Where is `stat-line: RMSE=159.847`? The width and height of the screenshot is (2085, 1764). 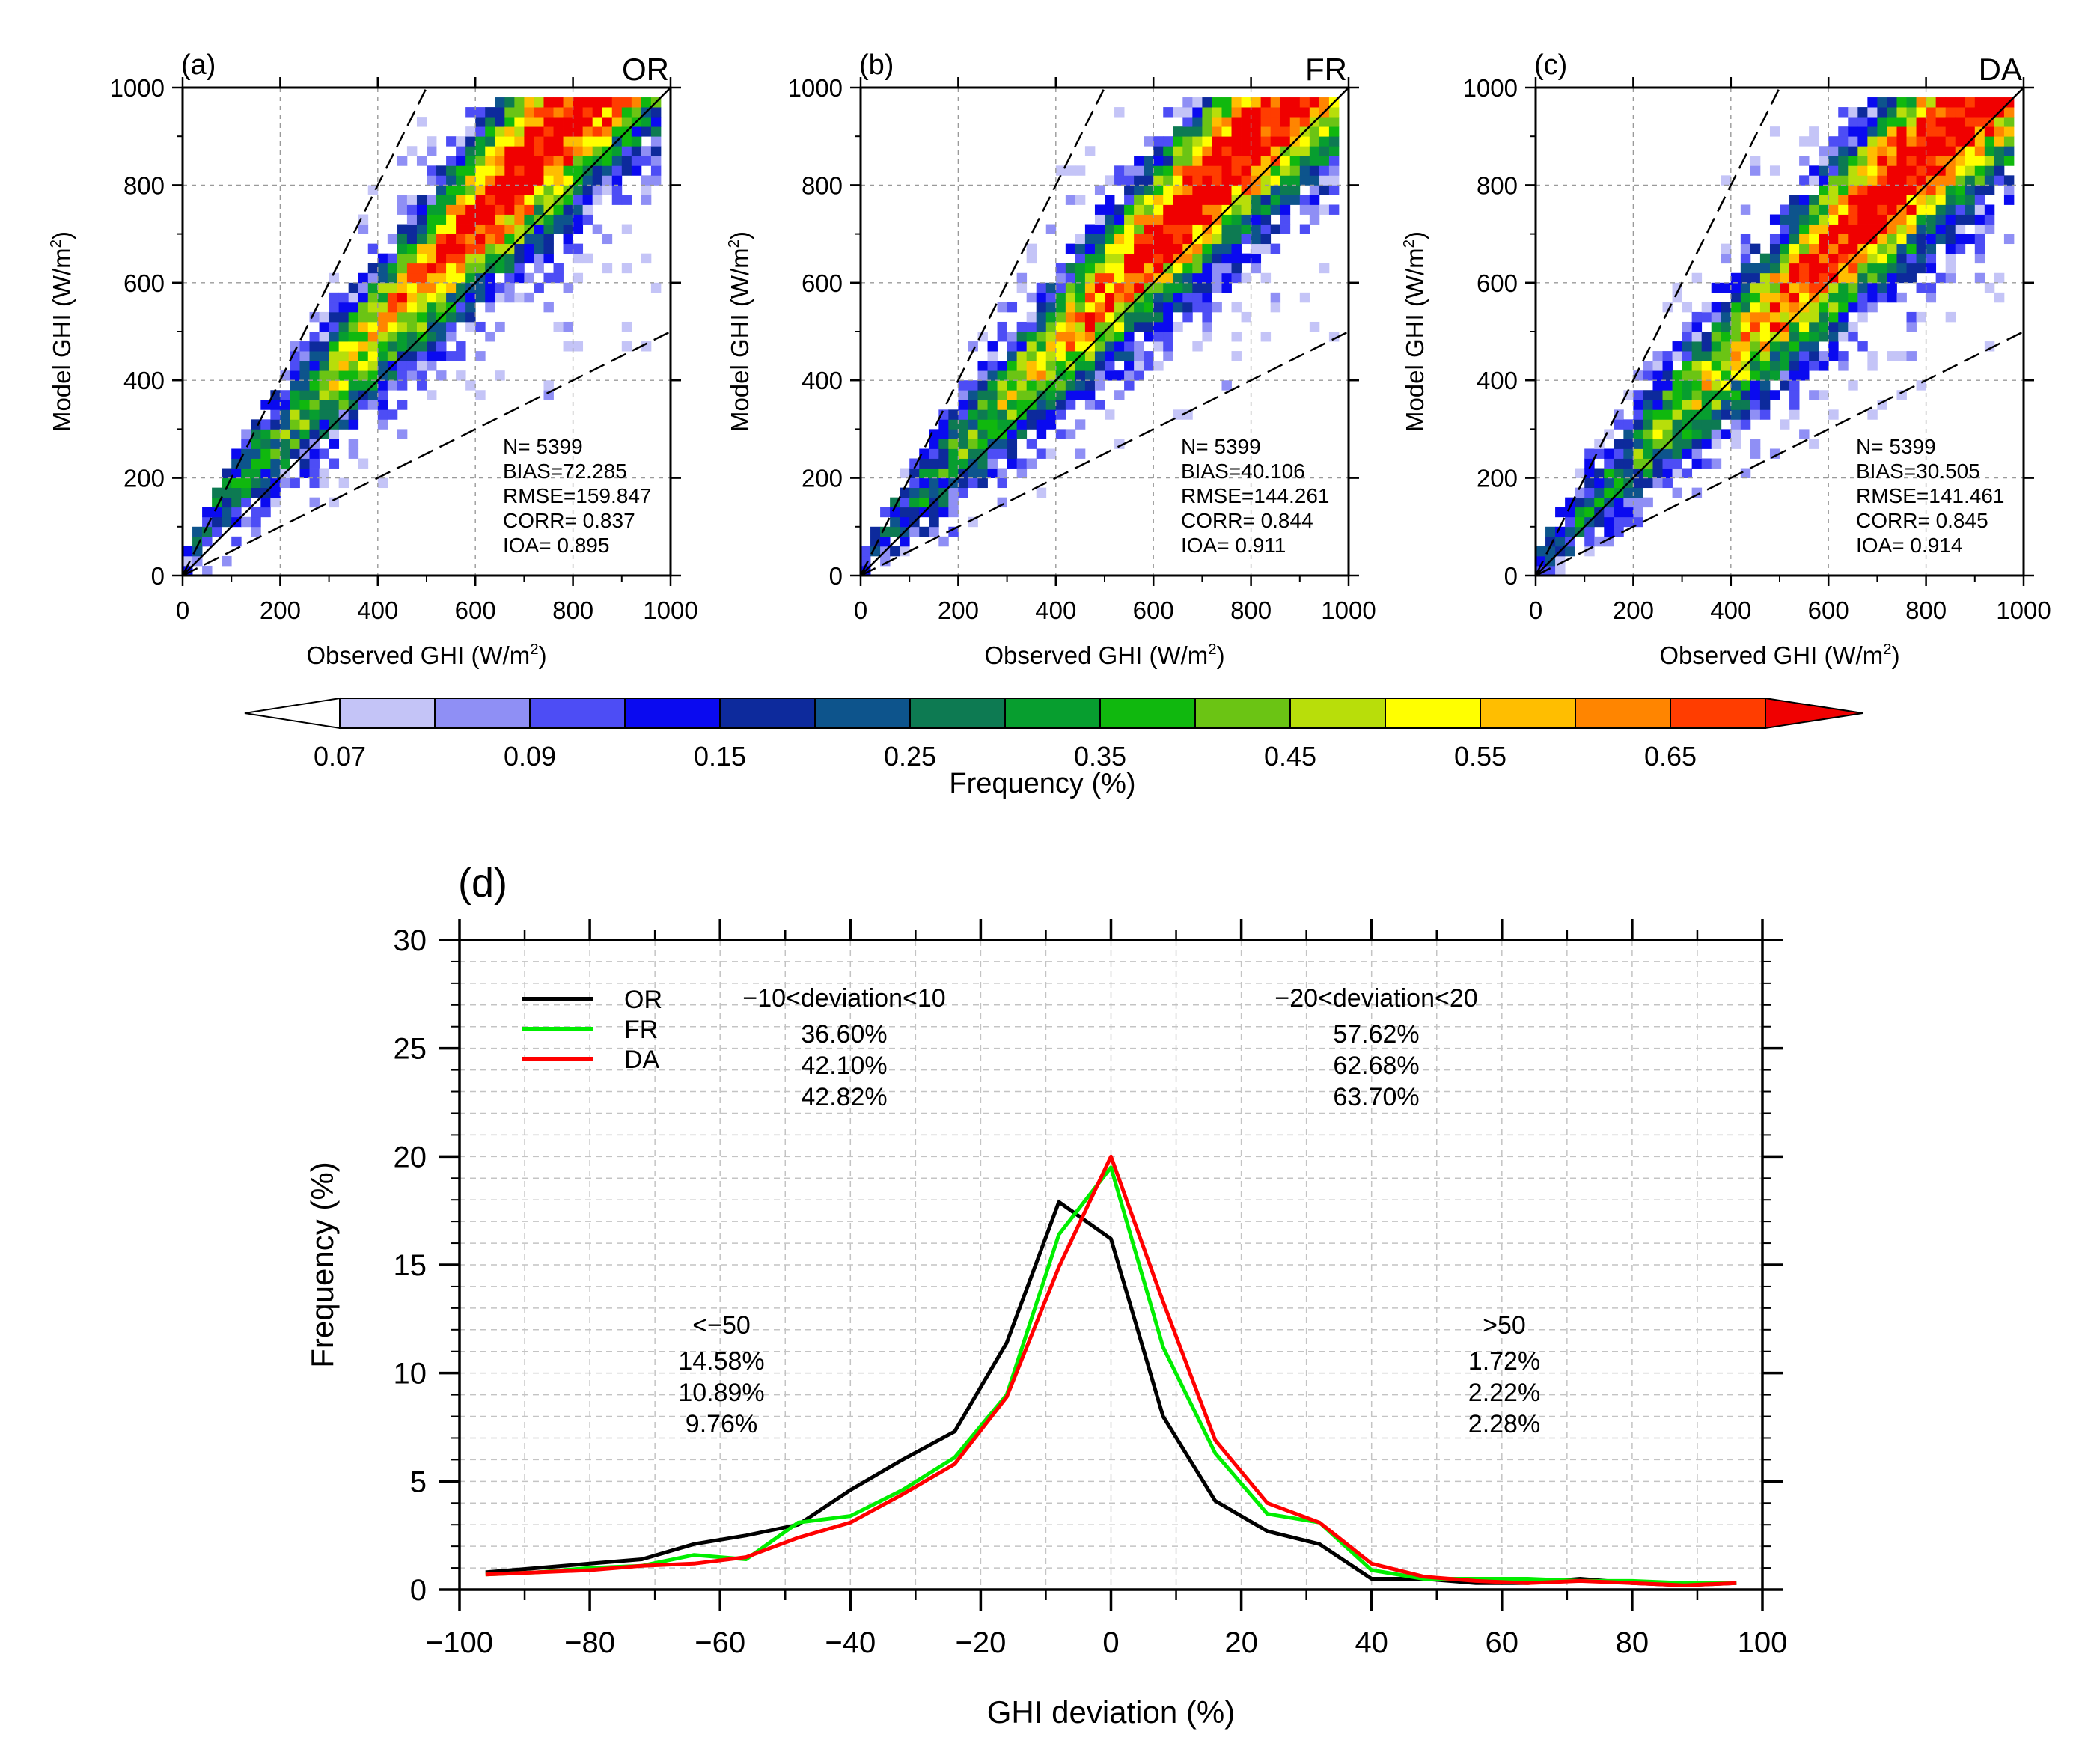
stat-line: RMSE=159.847 is located at coordinates (577, 495).